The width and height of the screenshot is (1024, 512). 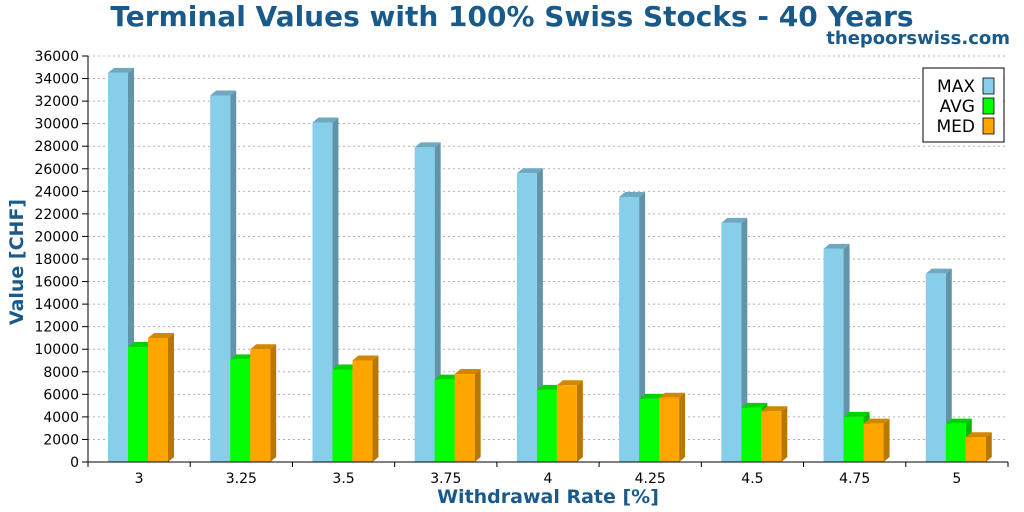 What do you see at coordinates (56, 192) in the screenshot?
I see `y-tick-label: 24000` at bounding box center [56, 192].